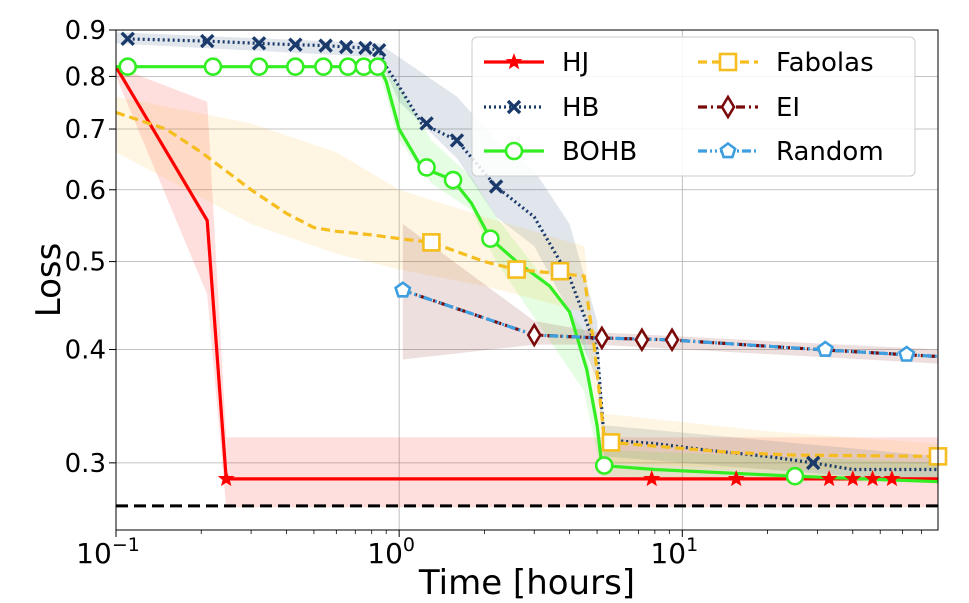 The height and width of the screenshot is (603, 969). What do you see at coordinates (85, 31) in the screenshot?
I see `y-tick-label-6: 0.9` at bounding box center [85, 31].